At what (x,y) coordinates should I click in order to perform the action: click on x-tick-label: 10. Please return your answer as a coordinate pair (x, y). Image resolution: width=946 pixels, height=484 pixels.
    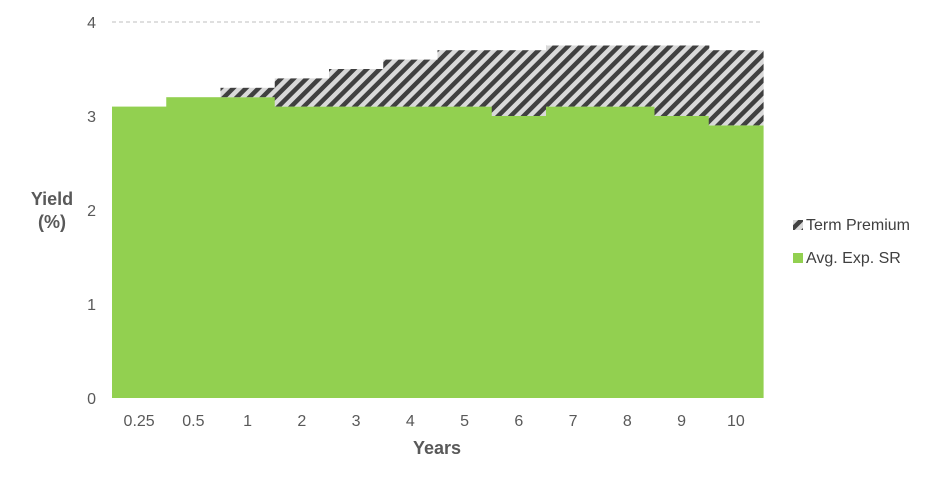
    Looking at the image, I should click on (736, 421).